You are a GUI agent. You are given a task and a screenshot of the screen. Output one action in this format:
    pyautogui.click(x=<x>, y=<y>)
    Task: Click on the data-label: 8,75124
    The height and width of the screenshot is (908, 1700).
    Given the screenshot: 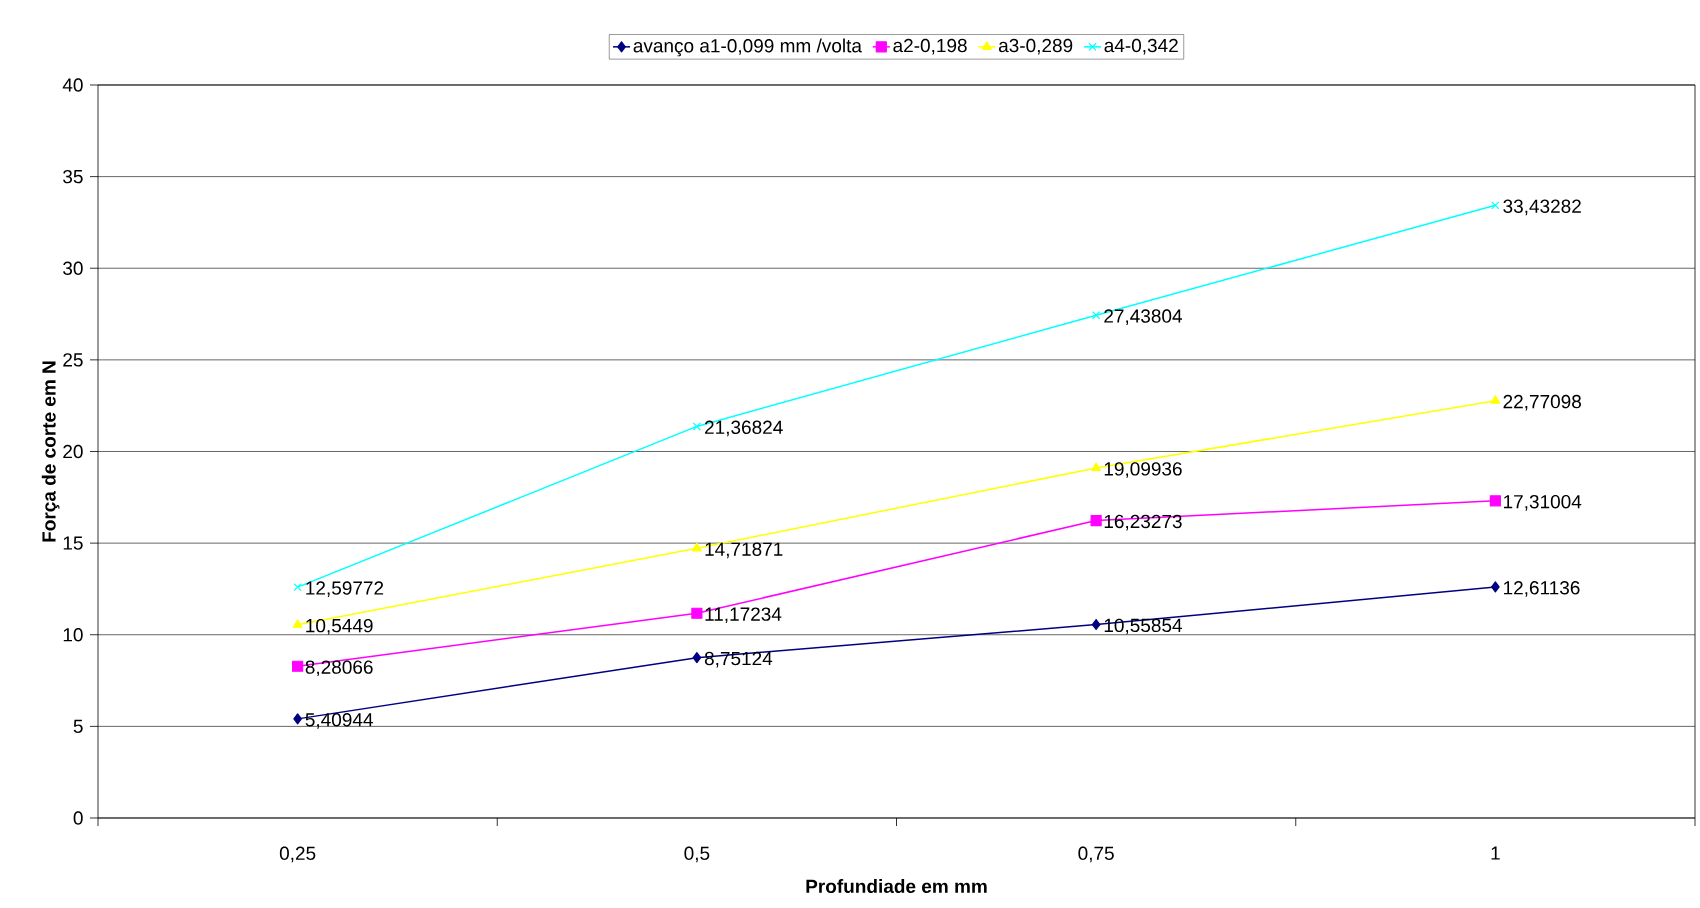 What is the action you would take?
    pyautogui.click(x=738, y=659)
    